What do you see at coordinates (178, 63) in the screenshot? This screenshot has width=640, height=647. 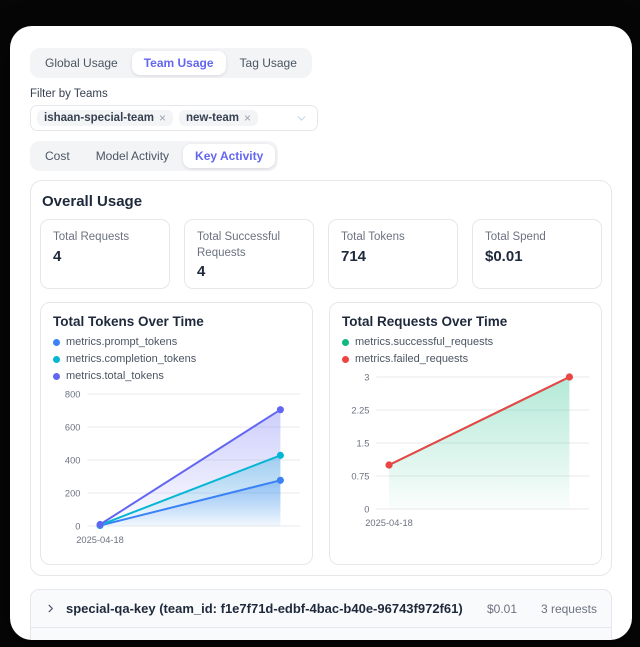 I see `tab-team-usage: Team Usage` at bounding box center [178, 63].